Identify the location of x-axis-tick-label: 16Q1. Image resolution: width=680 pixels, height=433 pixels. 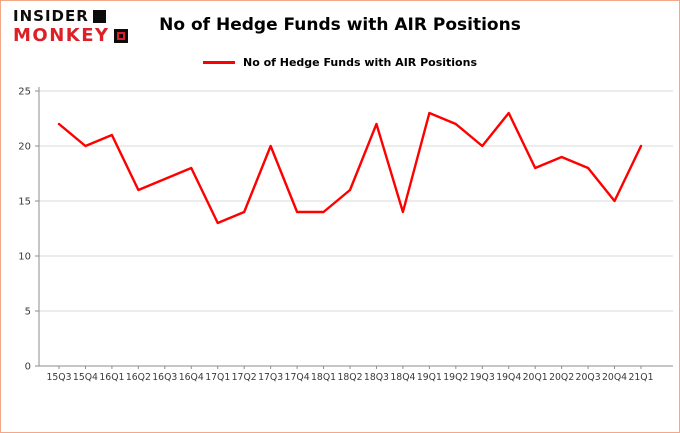
(111, 377).